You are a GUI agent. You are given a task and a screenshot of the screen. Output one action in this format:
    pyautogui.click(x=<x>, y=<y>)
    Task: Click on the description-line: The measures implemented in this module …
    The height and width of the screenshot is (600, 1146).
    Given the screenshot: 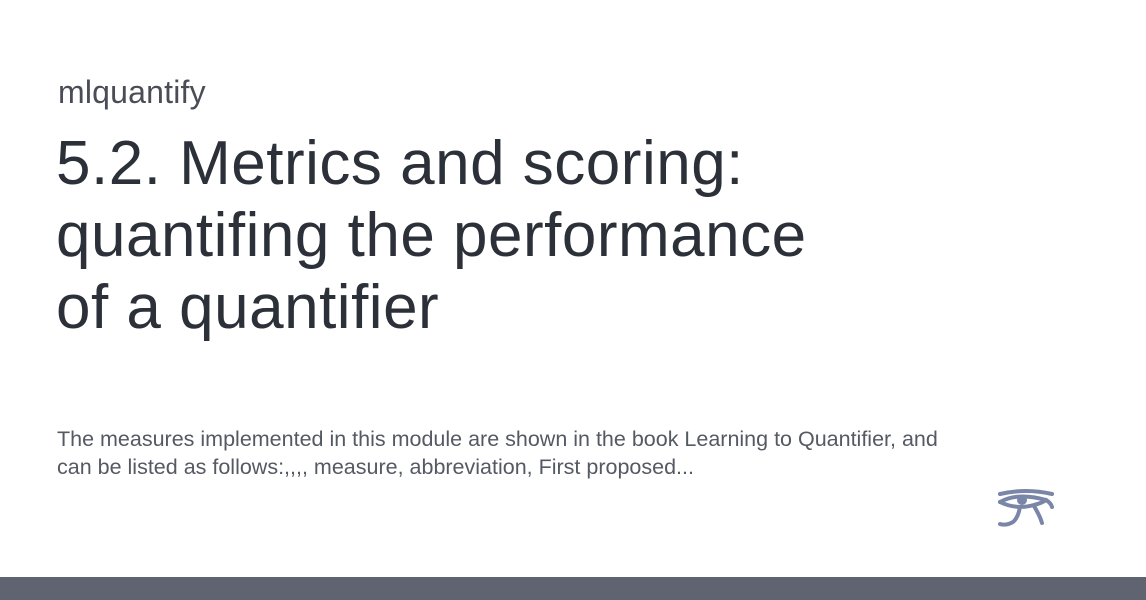 What is the action you would take?
    pyautogui.click(x=497, y=439)
    